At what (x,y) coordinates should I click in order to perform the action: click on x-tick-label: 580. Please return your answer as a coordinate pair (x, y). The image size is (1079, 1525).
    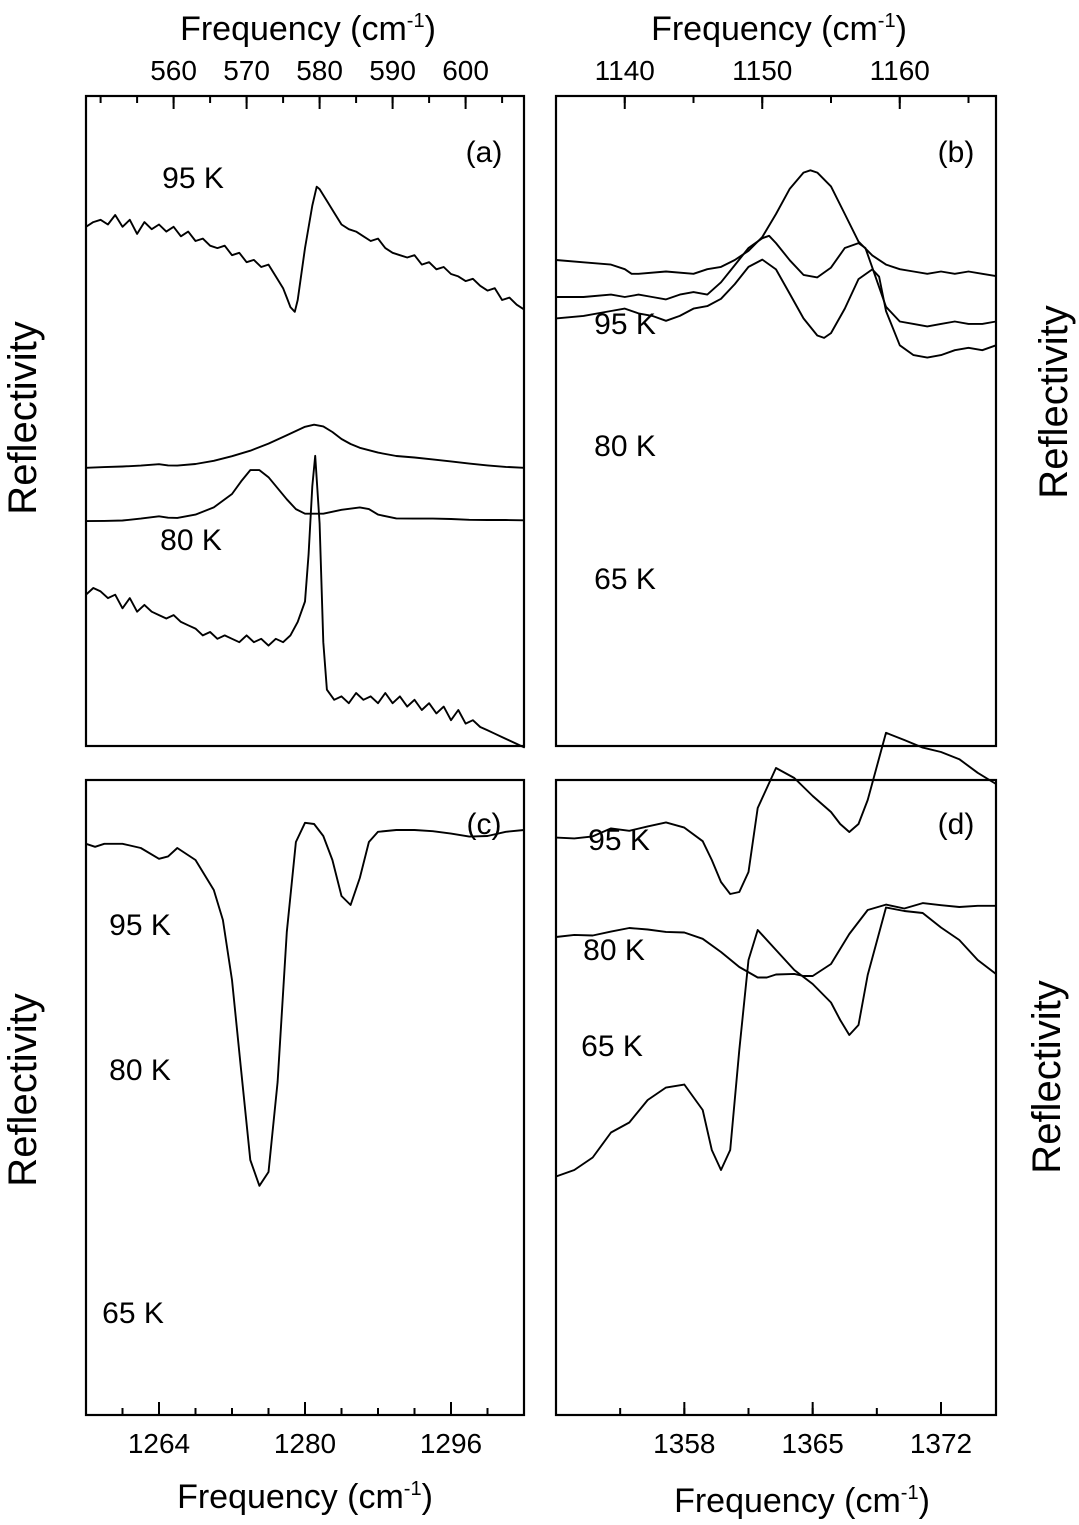
    Looking at the image, I should click on (319, 70).